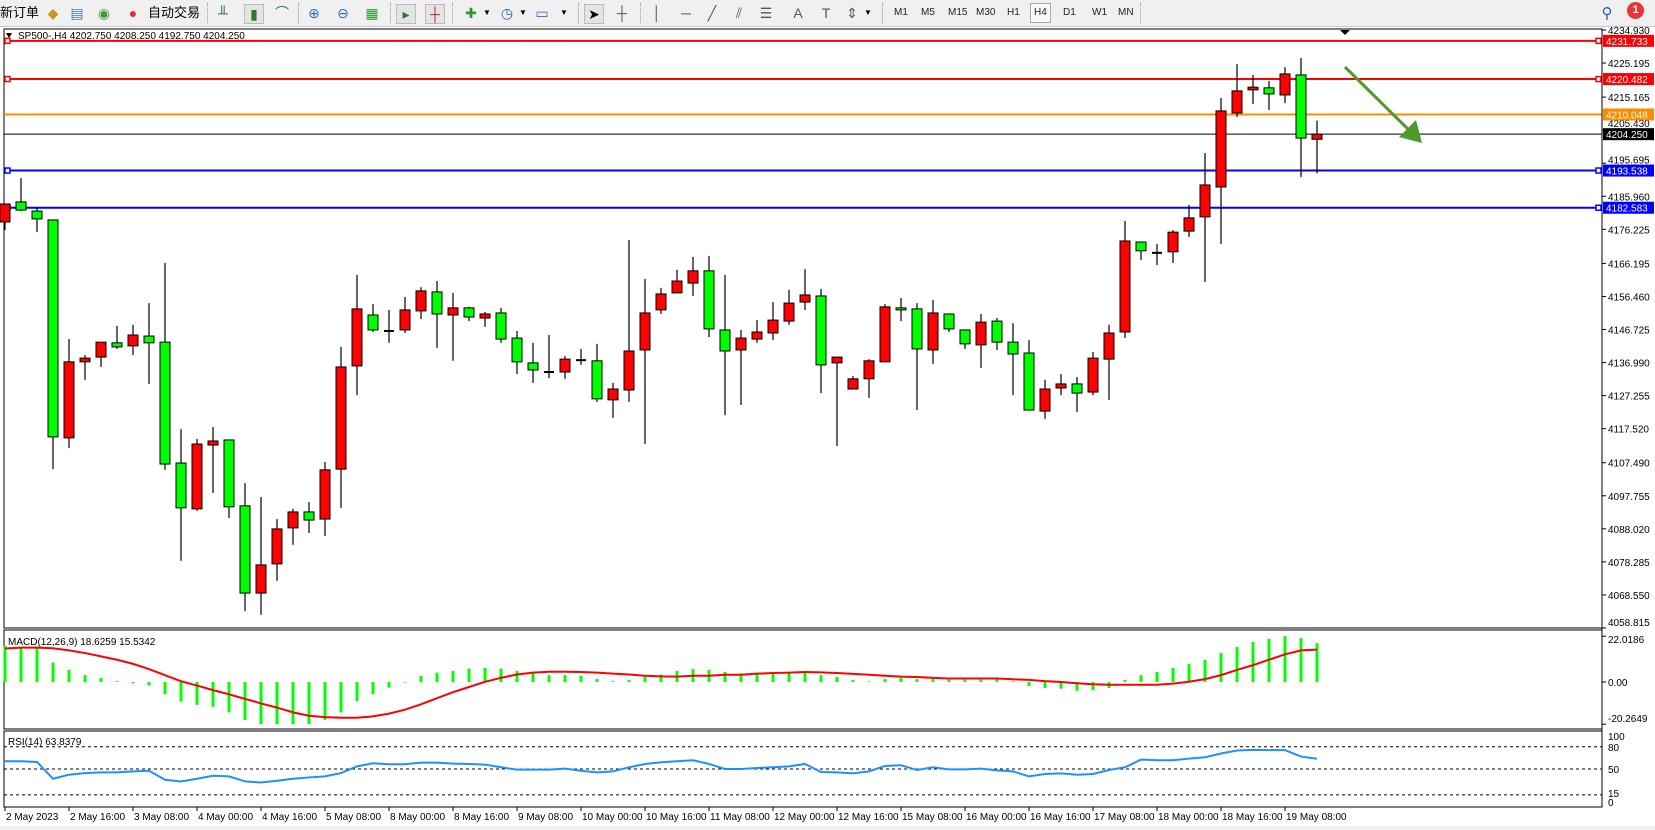 This screenshot has width=1655, height=830. Describe the element at coordinates (435, 14) in the screenshot. I see `chart-shift-icon: ┼` at that location.